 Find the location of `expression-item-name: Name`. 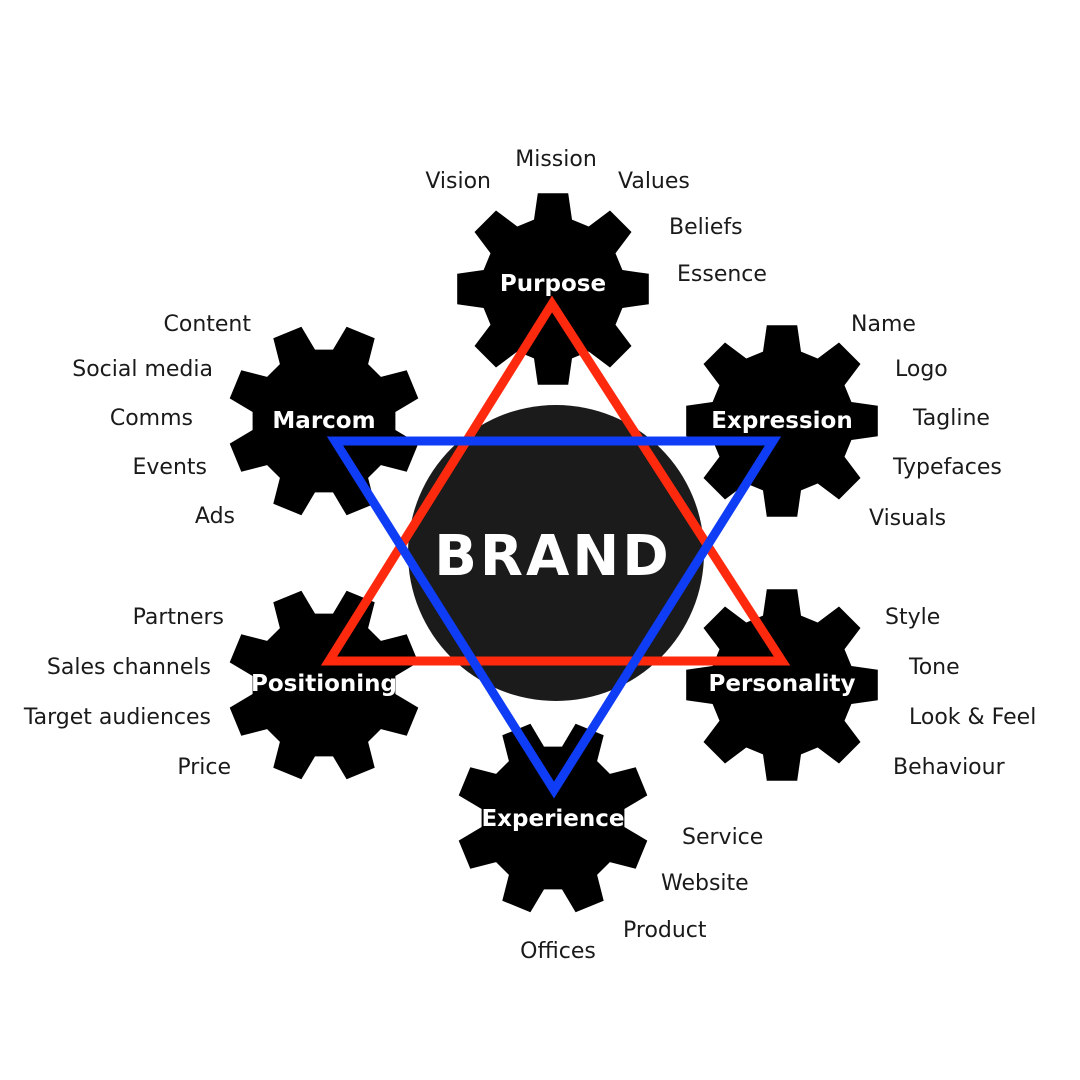

expression-item-name: Name is located at coordinates (883, 324).